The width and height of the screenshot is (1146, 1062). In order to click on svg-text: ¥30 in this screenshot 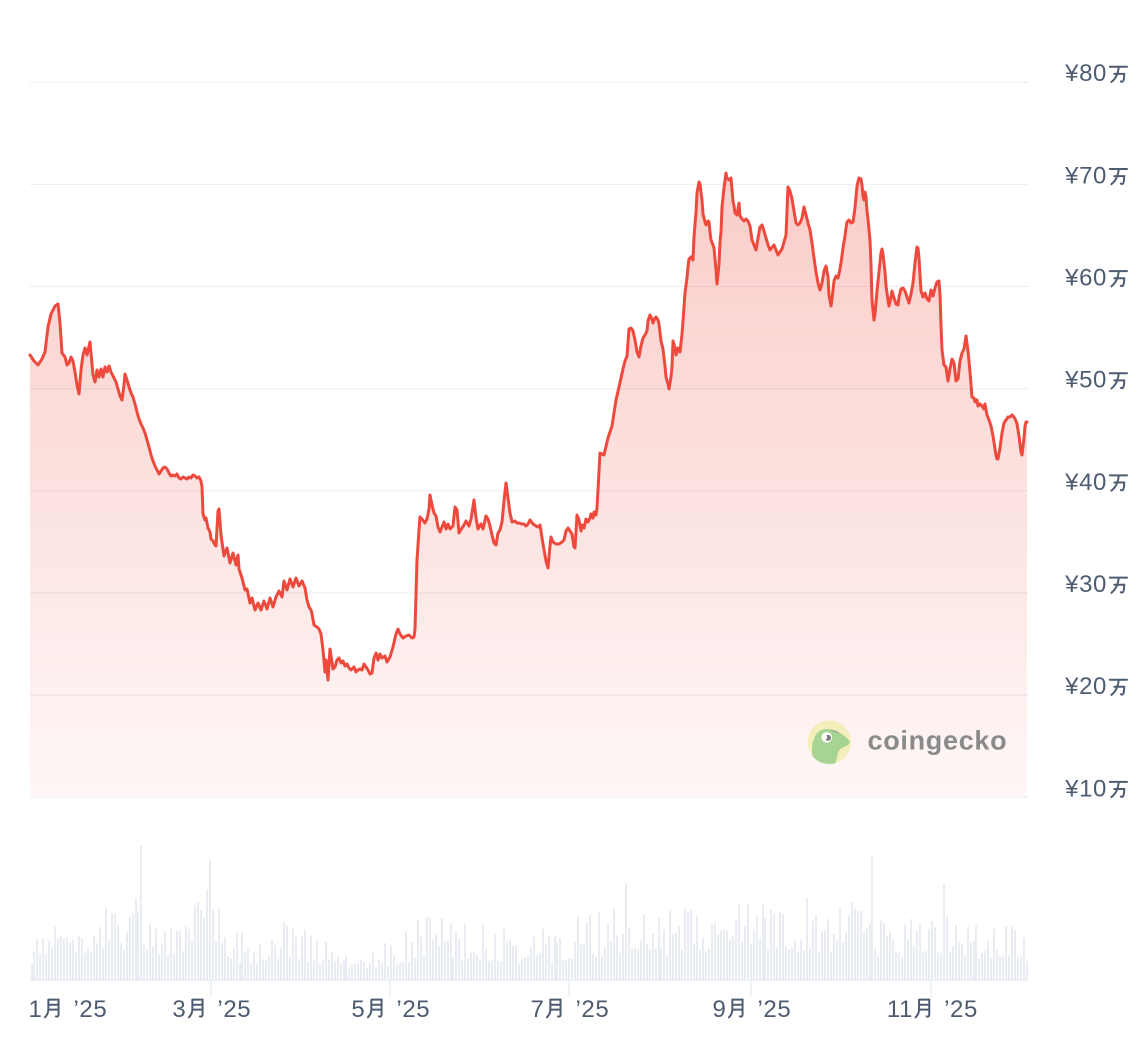, I will do `click(1085, 584)`.